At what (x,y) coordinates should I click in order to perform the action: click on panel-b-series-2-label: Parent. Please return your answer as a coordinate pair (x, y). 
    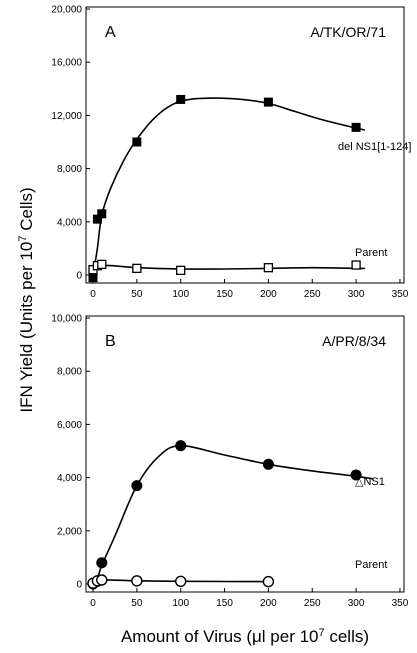
    Looking at the image, I should click on (371, 565).